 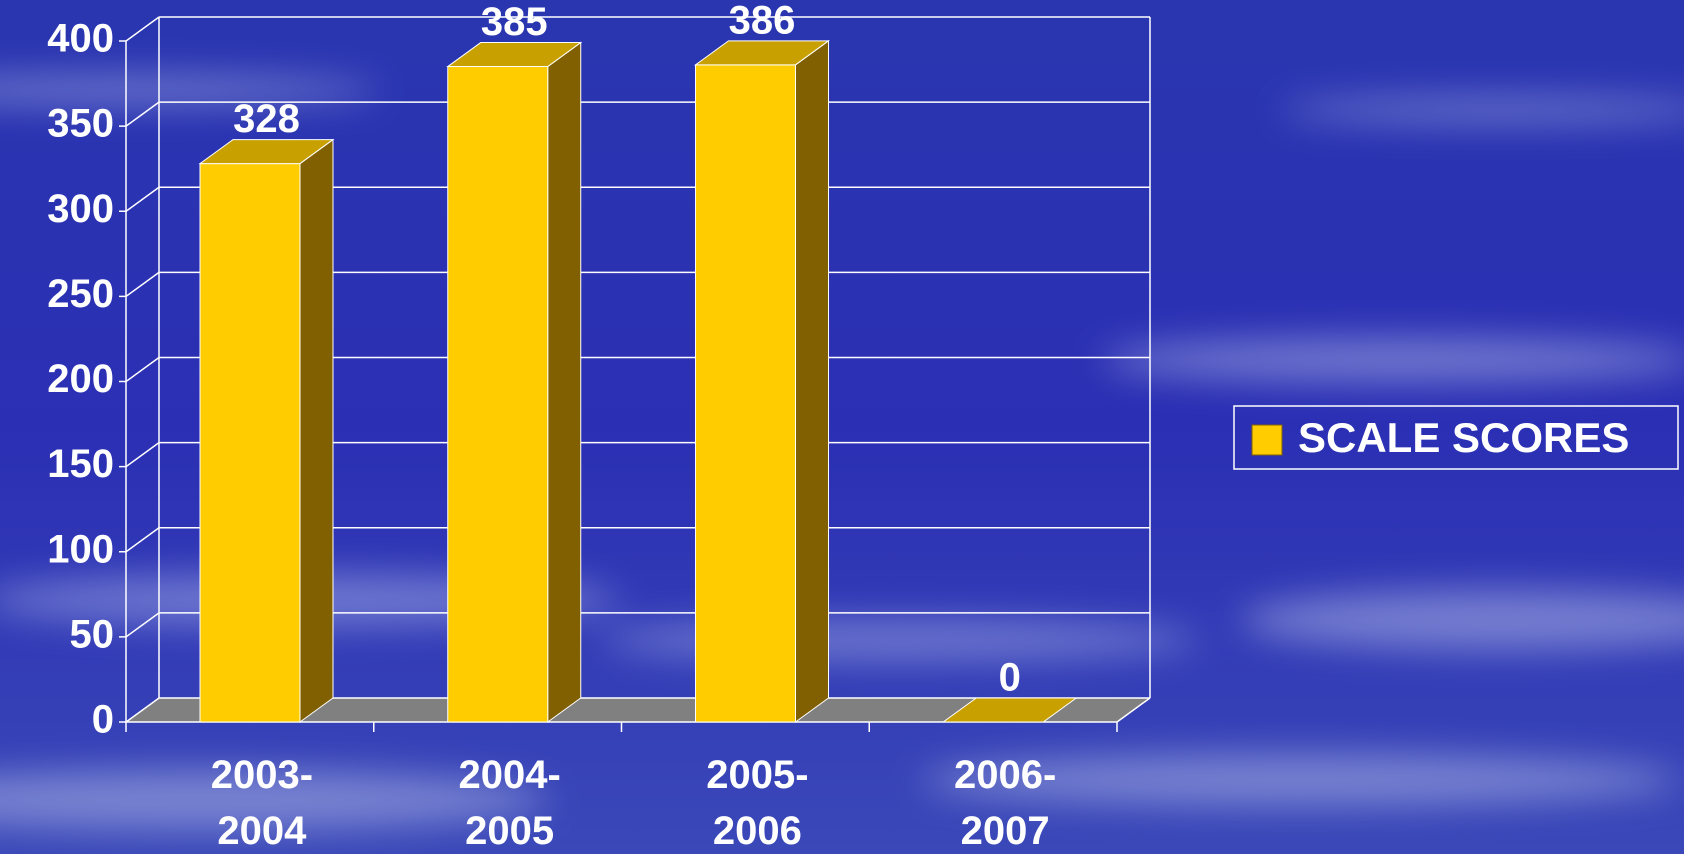 What do you see at coordinates (509, 803) in the screenshot?
I see `x-tick-label: 2004-2005` at bounding box center [509, 803].